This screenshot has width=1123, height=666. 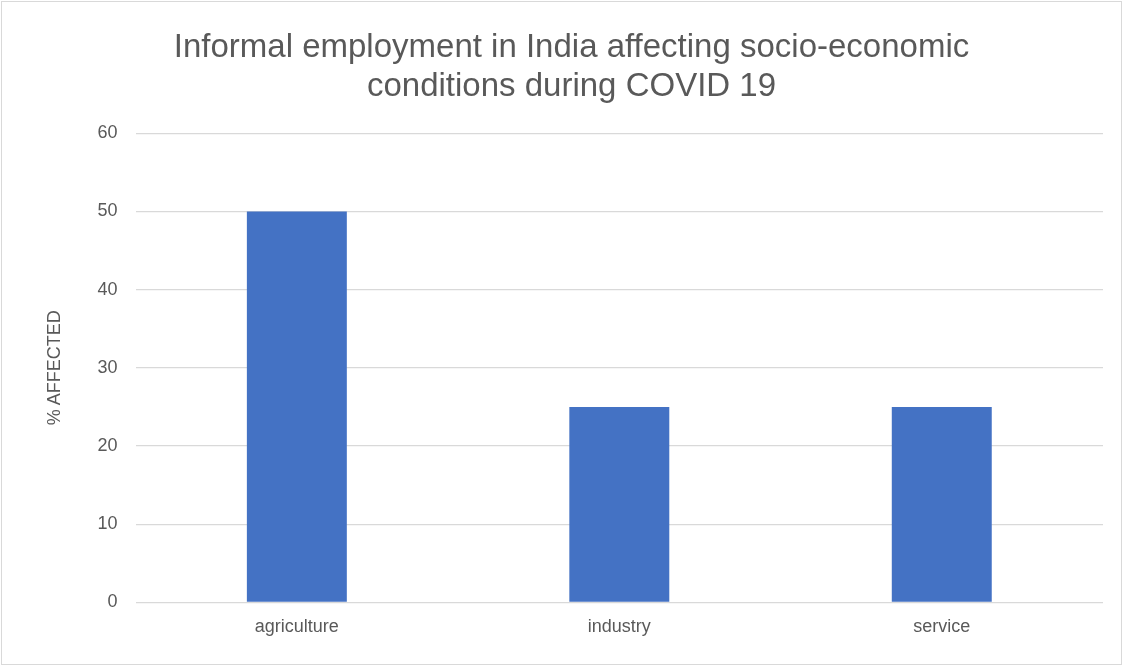 What do you see at coordinates (619, 626) in the screenshot?
I see `x-tick-label: industry` at bounding box center [619, 626].